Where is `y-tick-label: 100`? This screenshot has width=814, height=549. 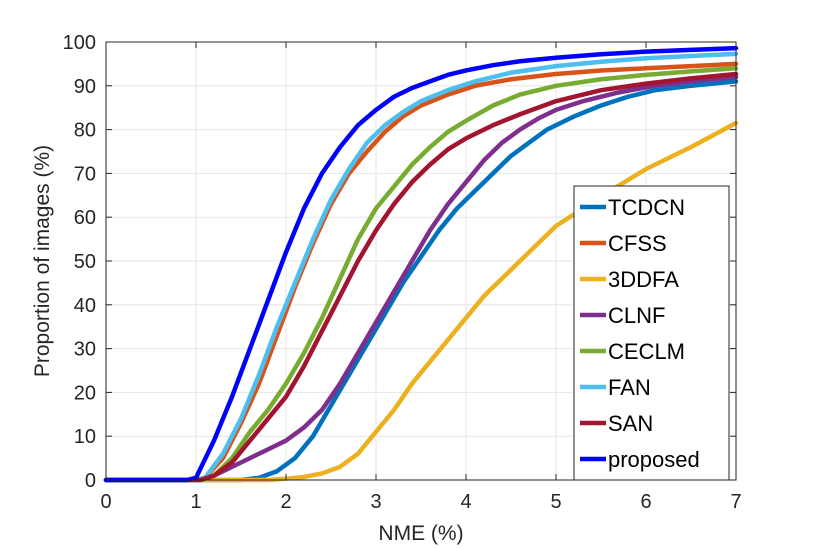
y-tick-label: 100 is located at coordinates (79, 43).